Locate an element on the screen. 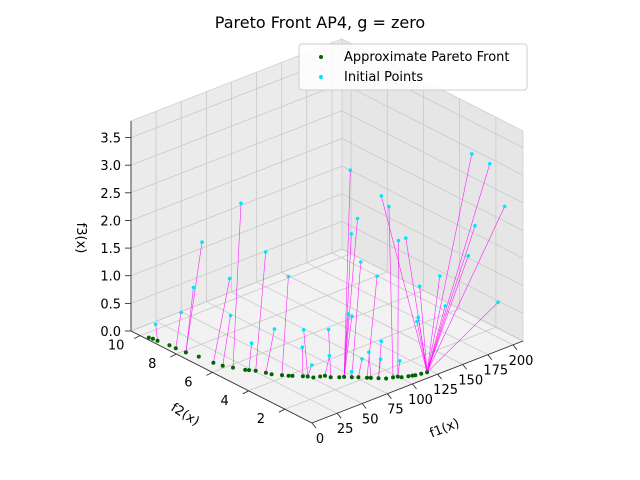  chart-title: Pareto Front AP4, g = zero is located at coordinates (320, 22).